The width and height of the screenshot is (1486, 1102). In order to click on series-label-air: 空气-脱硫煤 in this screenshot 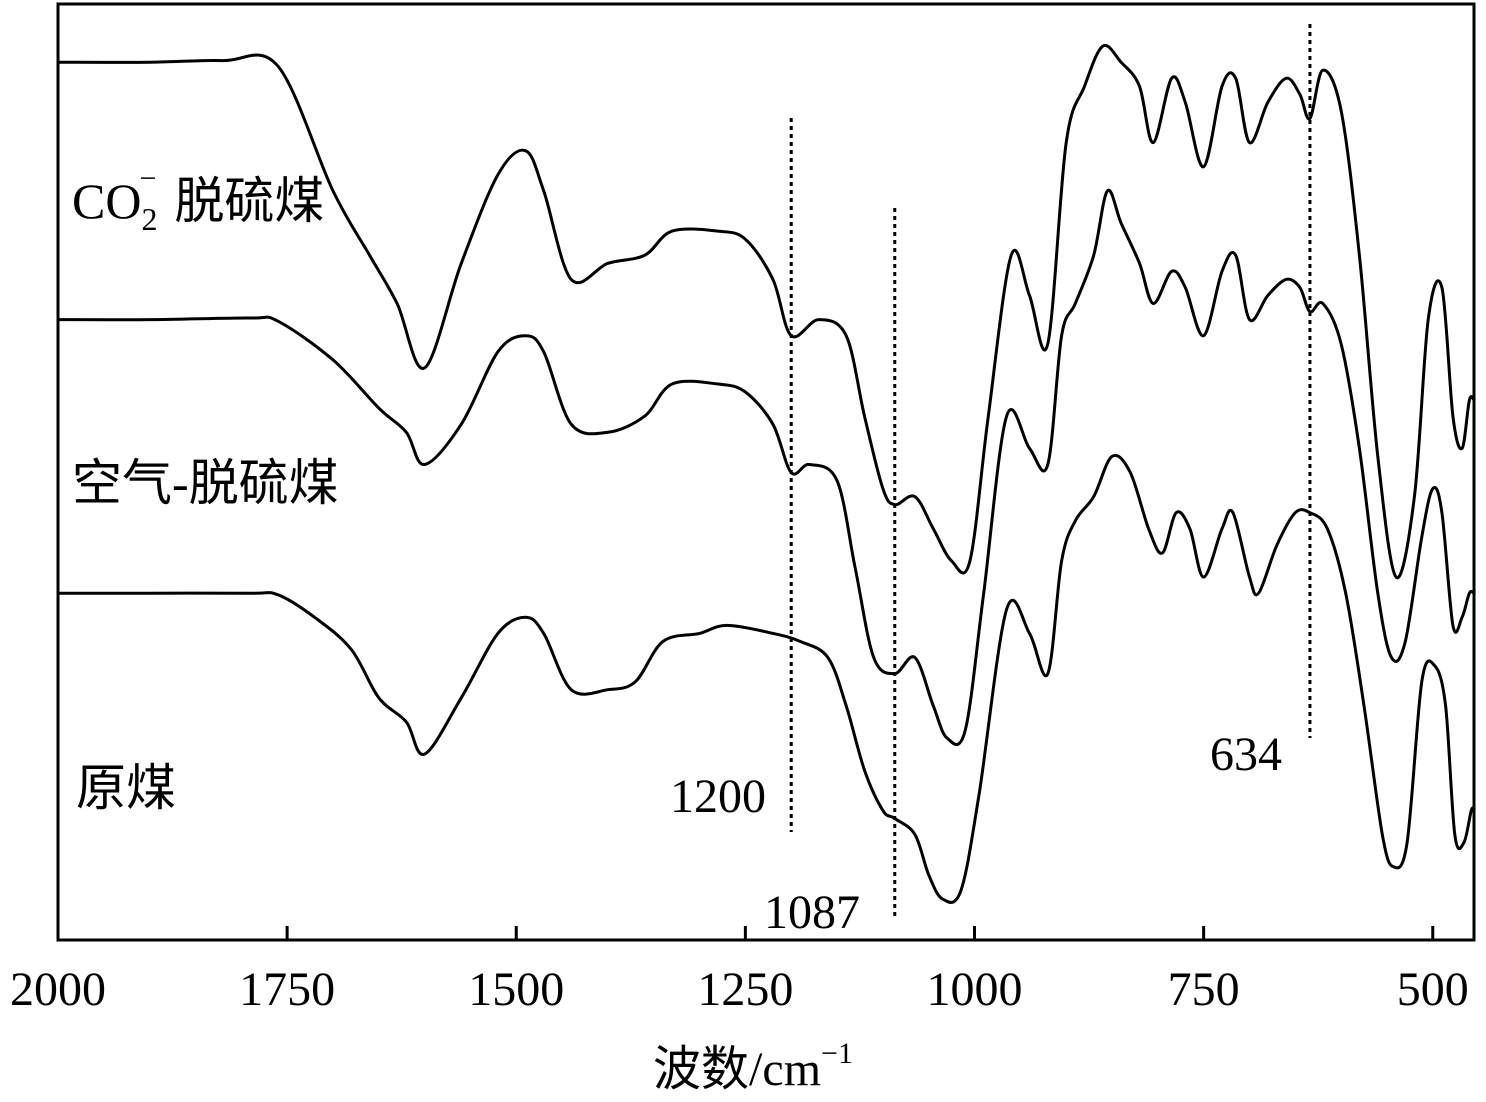, I will do `click(205, 483)`.